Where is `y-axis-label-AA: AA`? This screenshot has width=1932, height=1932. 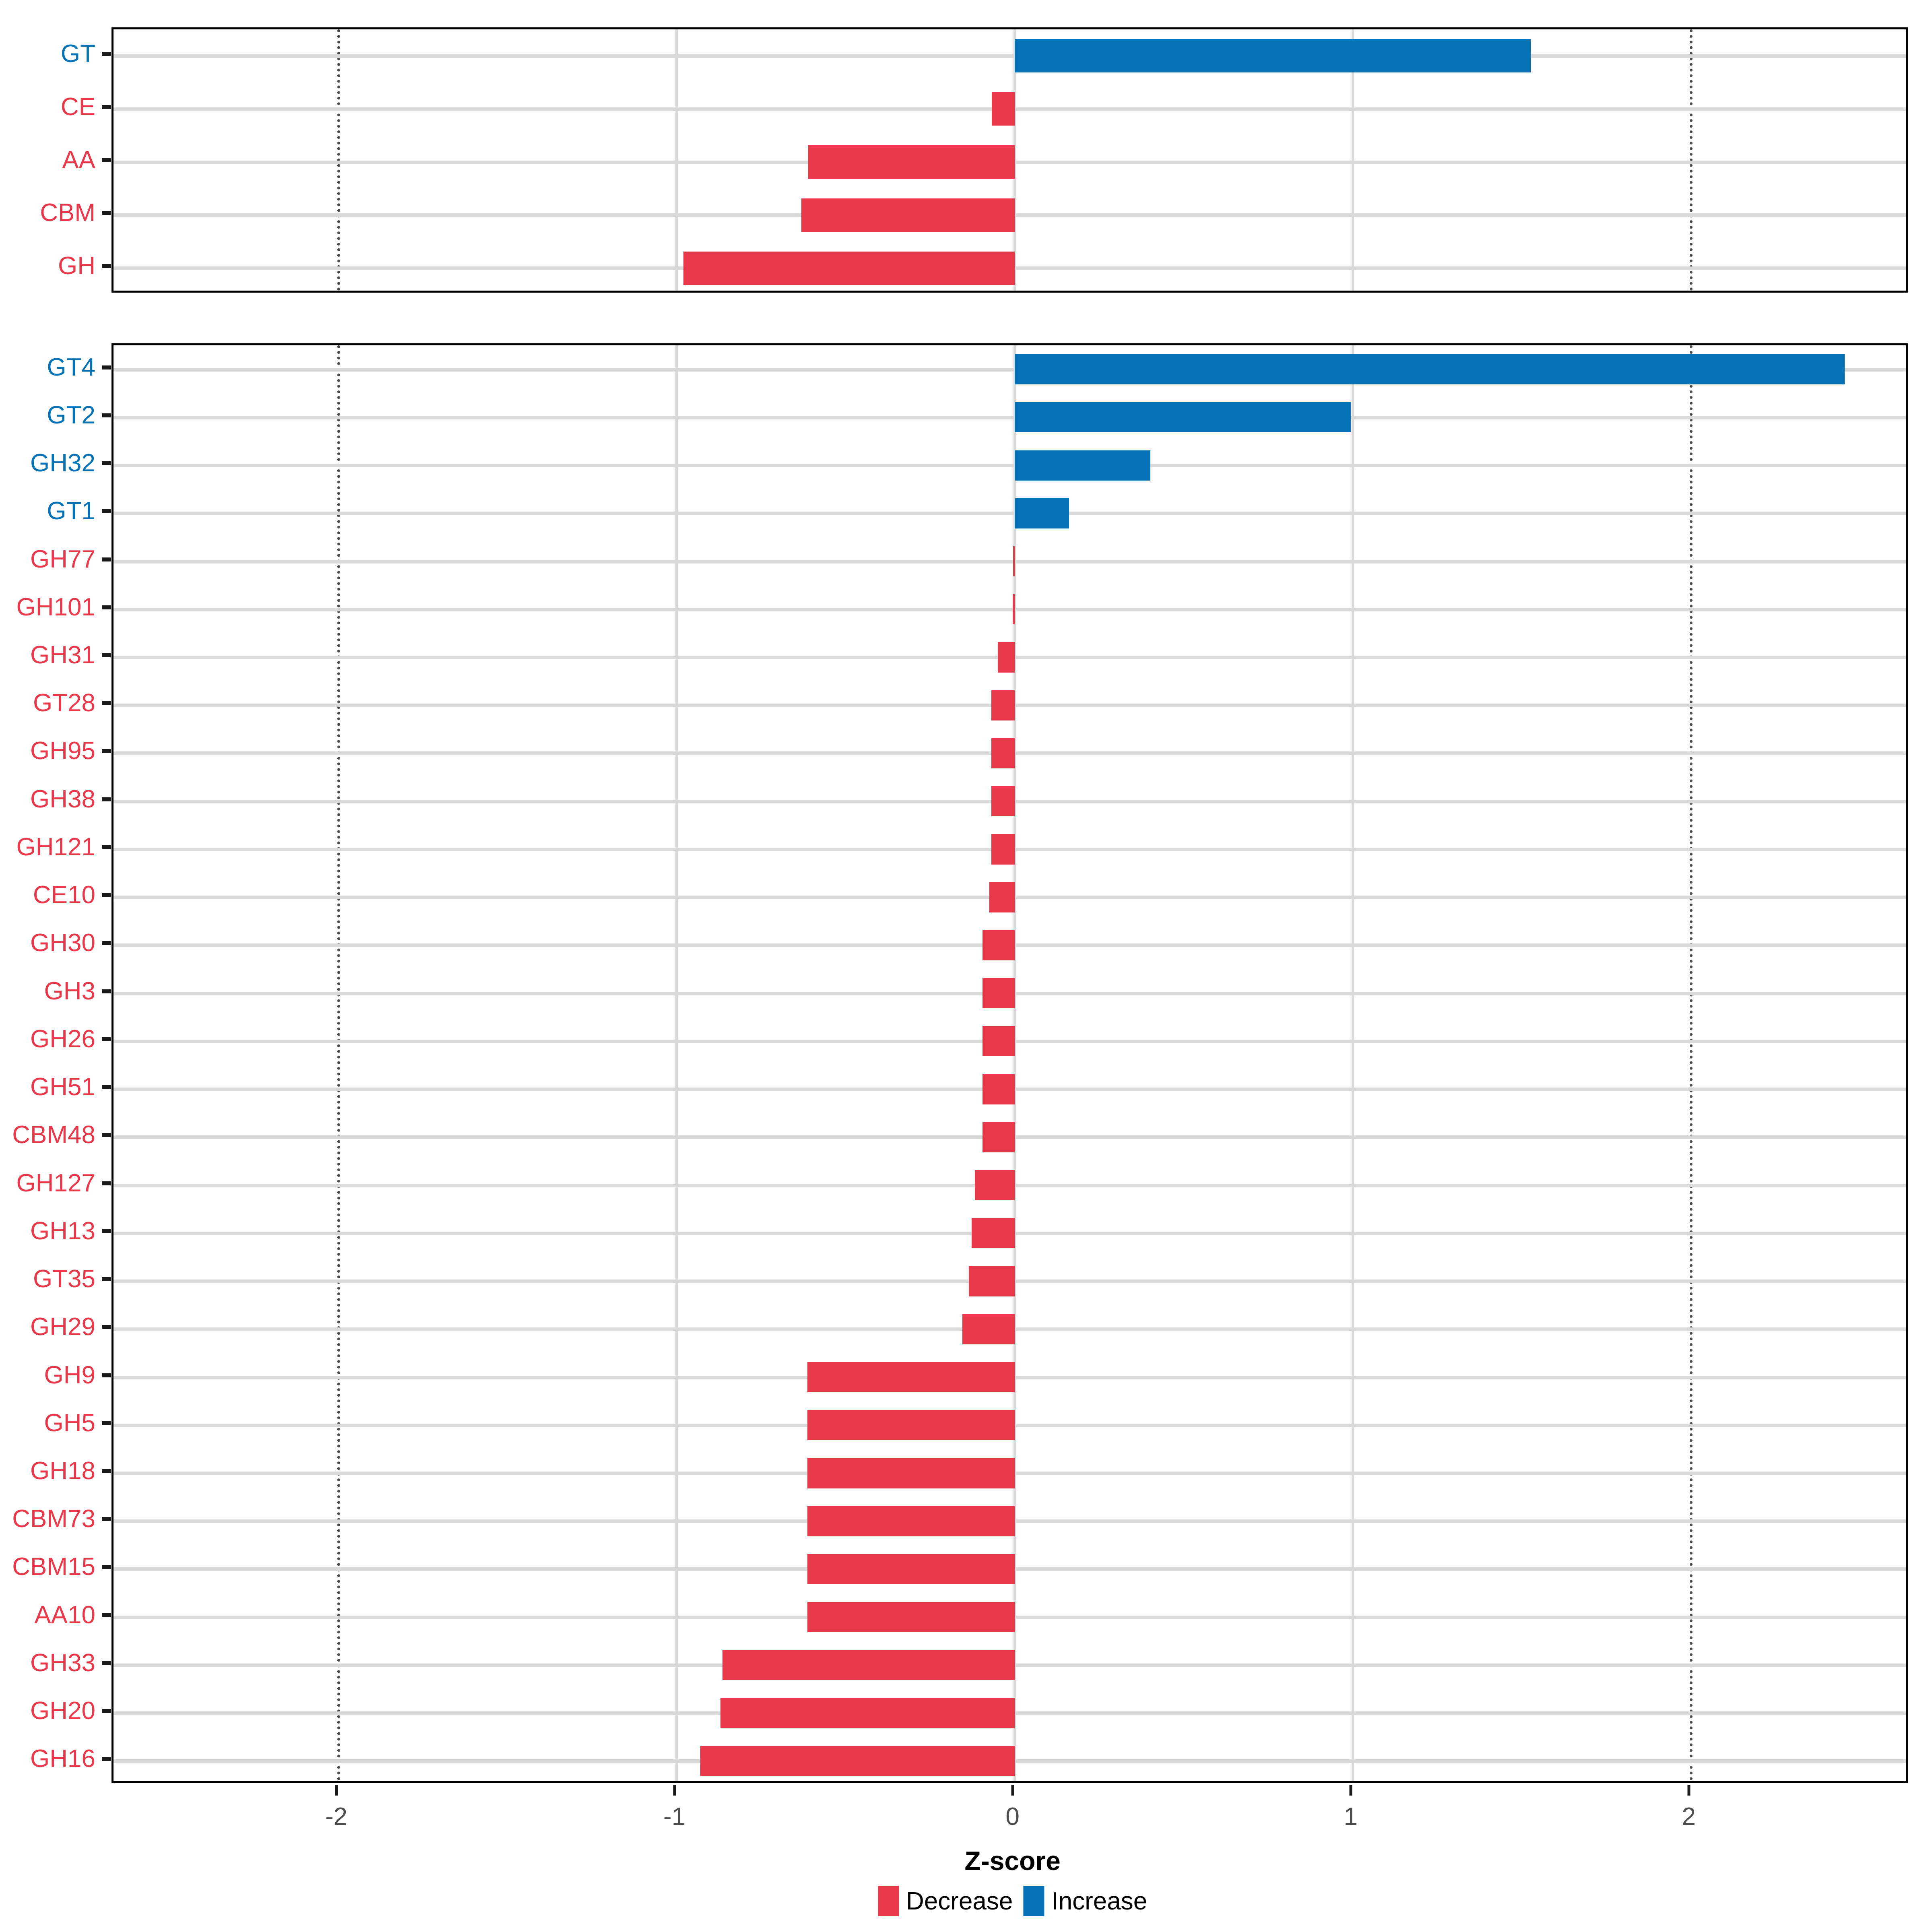
y-axis-label-AA: AA is located at coordinates (78, 160).